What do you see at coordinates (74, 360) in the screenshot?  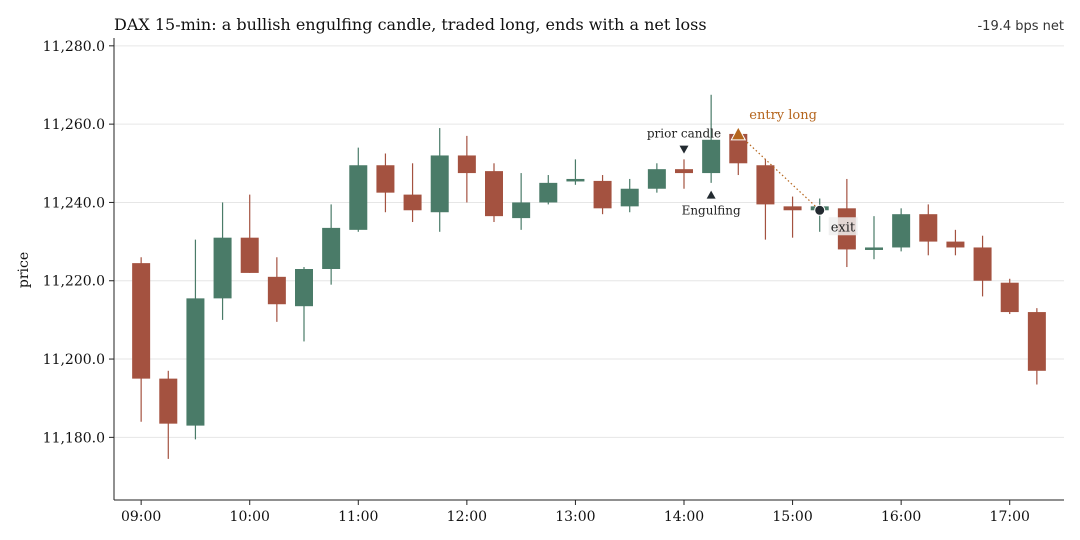 I see `y-tick-label: 11,200.0` at bounding box center [74, 360].